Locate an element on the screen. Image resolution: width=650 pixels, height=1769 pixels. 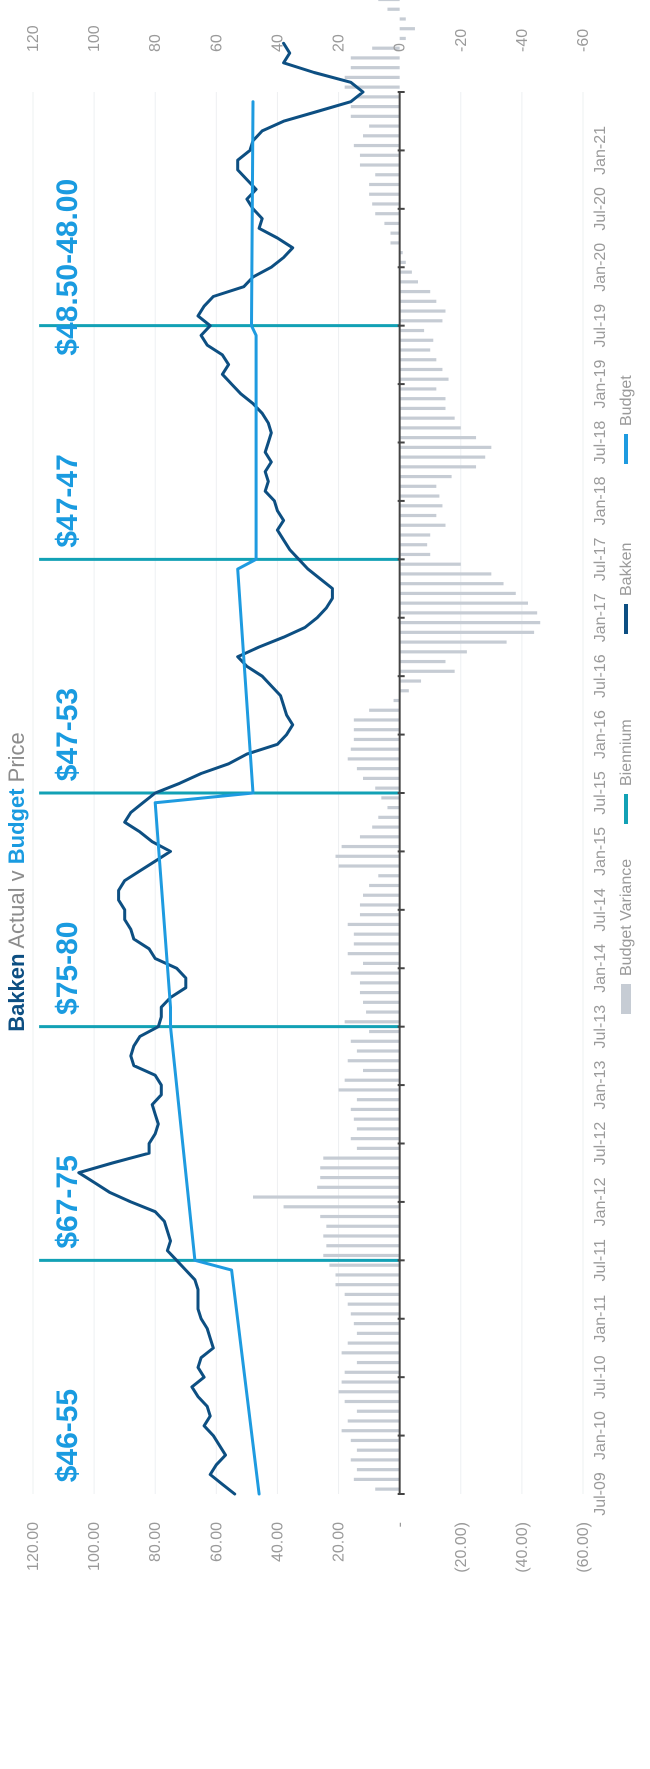
x-axis-tick-label: Jul-14 is located at coordinates (600, 910).